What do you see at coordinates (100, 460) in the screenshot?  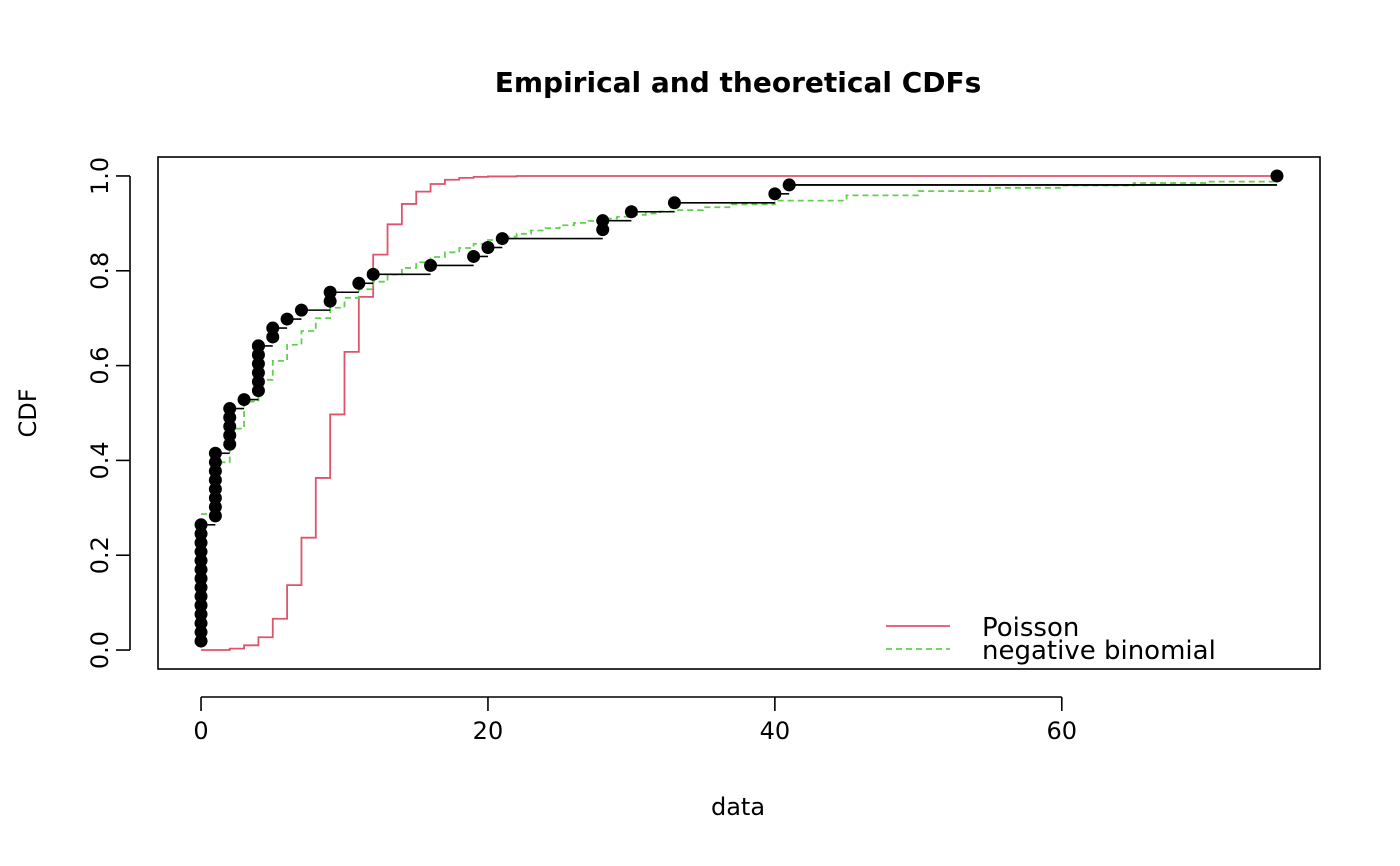 I see `y-tick-label: 0.4` at bounding box center [100, 460].